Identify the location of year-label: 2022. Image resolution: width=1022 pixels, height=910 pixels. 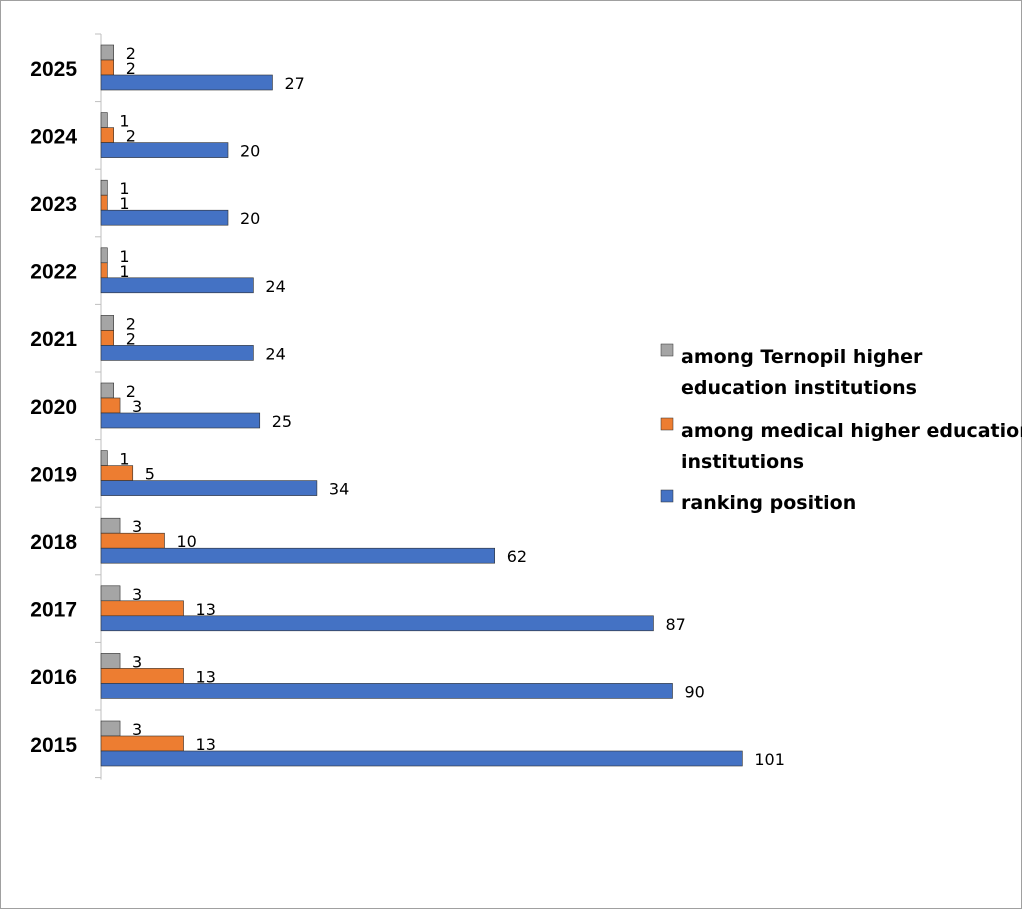
(53, 272).